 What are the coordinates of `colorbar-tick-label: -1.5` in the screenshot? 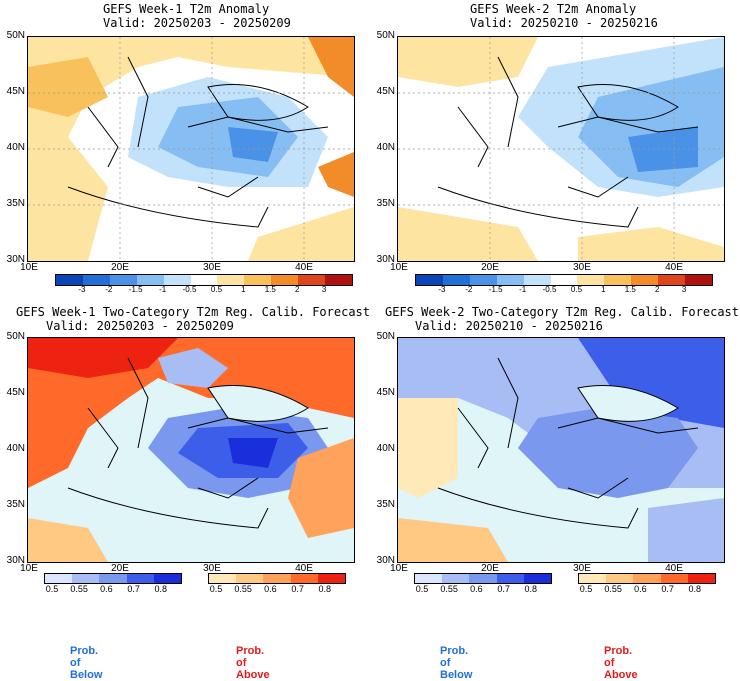 It's located at (495, 289).